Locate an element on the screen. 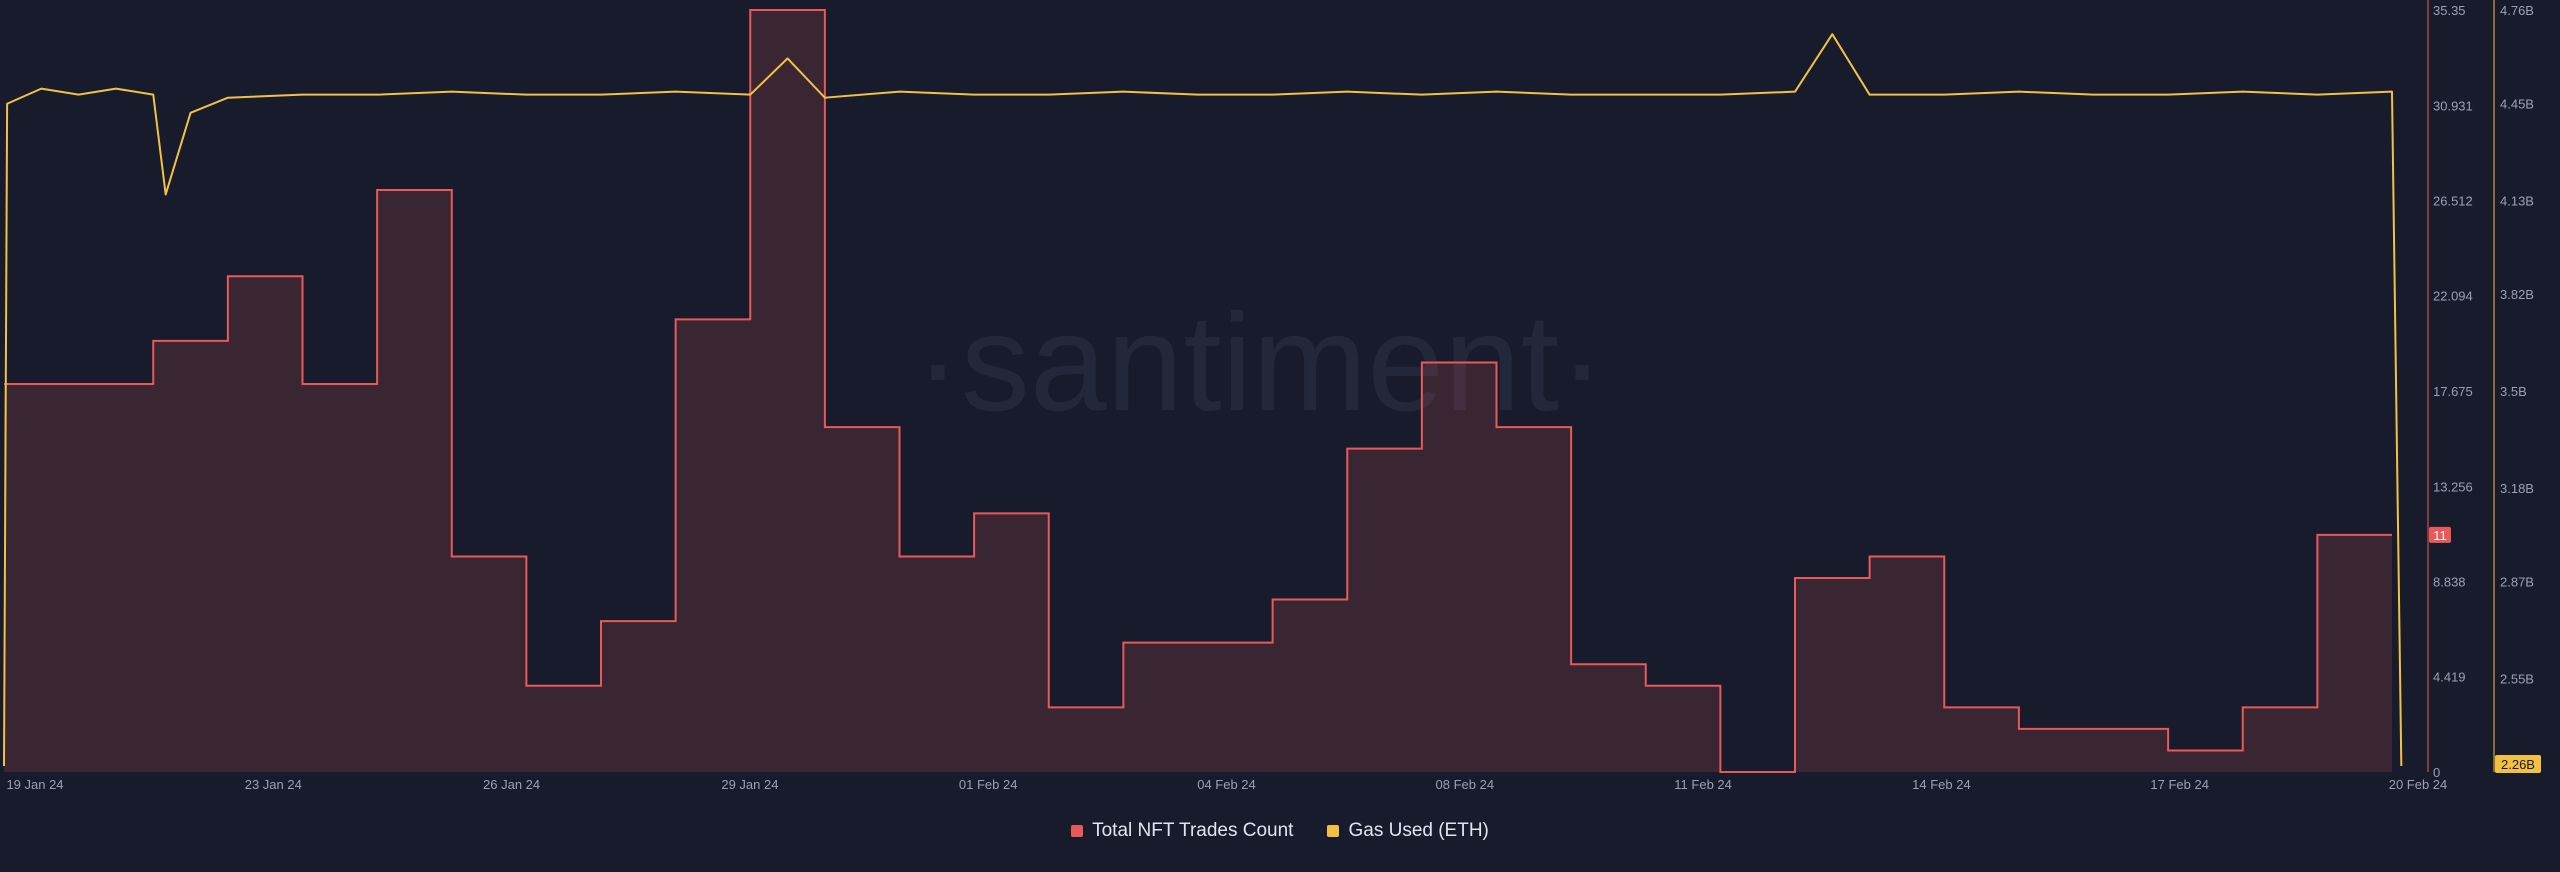  x-axis-tick-label: 23 Jan 24 is located at coordinates (273, 784).